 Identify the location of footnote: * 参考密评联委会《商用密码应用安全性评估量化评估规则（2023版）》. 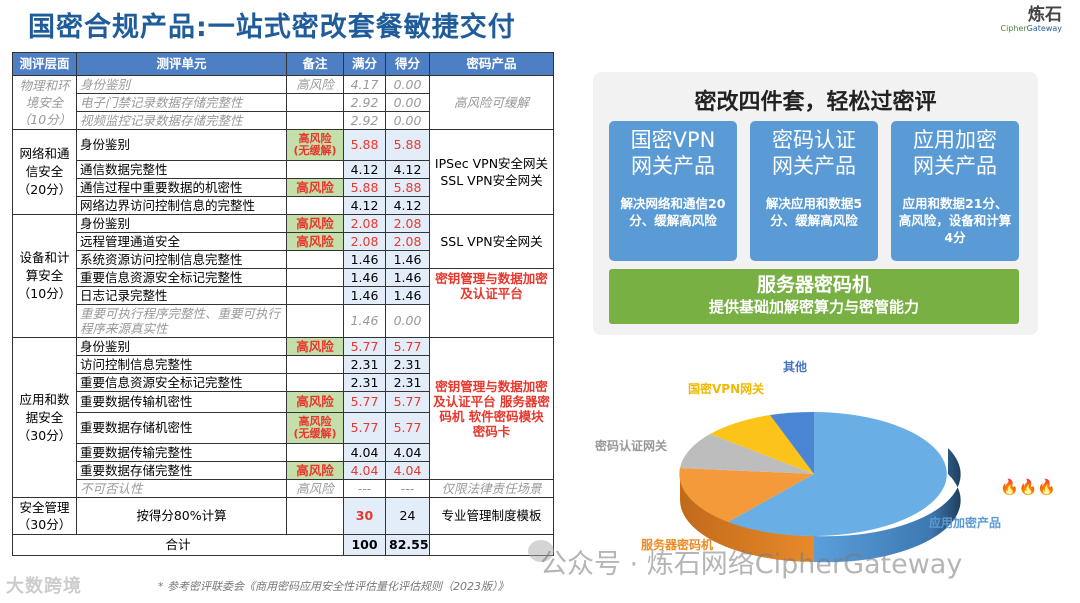
(333, 586).